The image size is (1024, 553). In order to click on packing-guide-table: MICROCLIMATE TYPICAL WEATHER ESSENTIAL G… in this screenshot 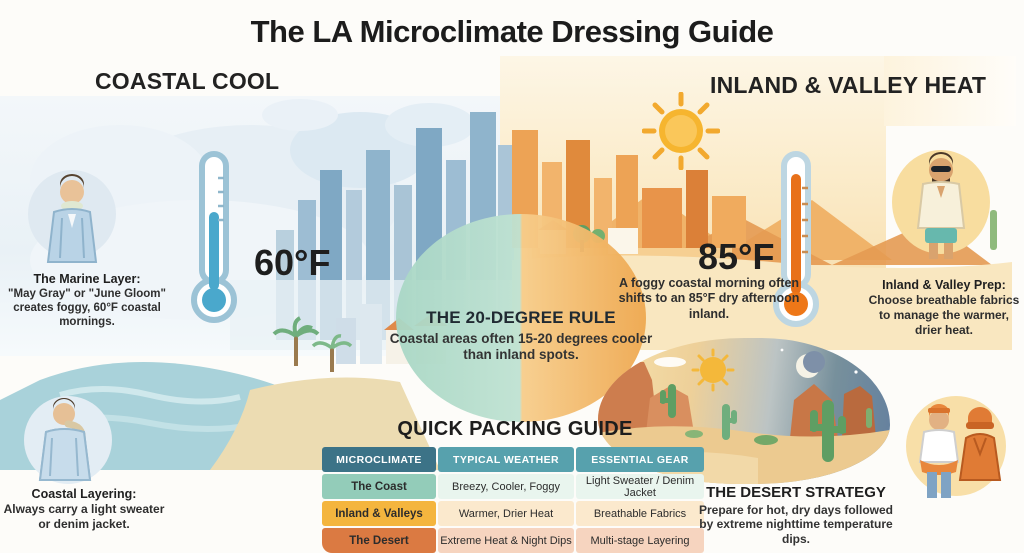, I will do `click(514, 500)`.